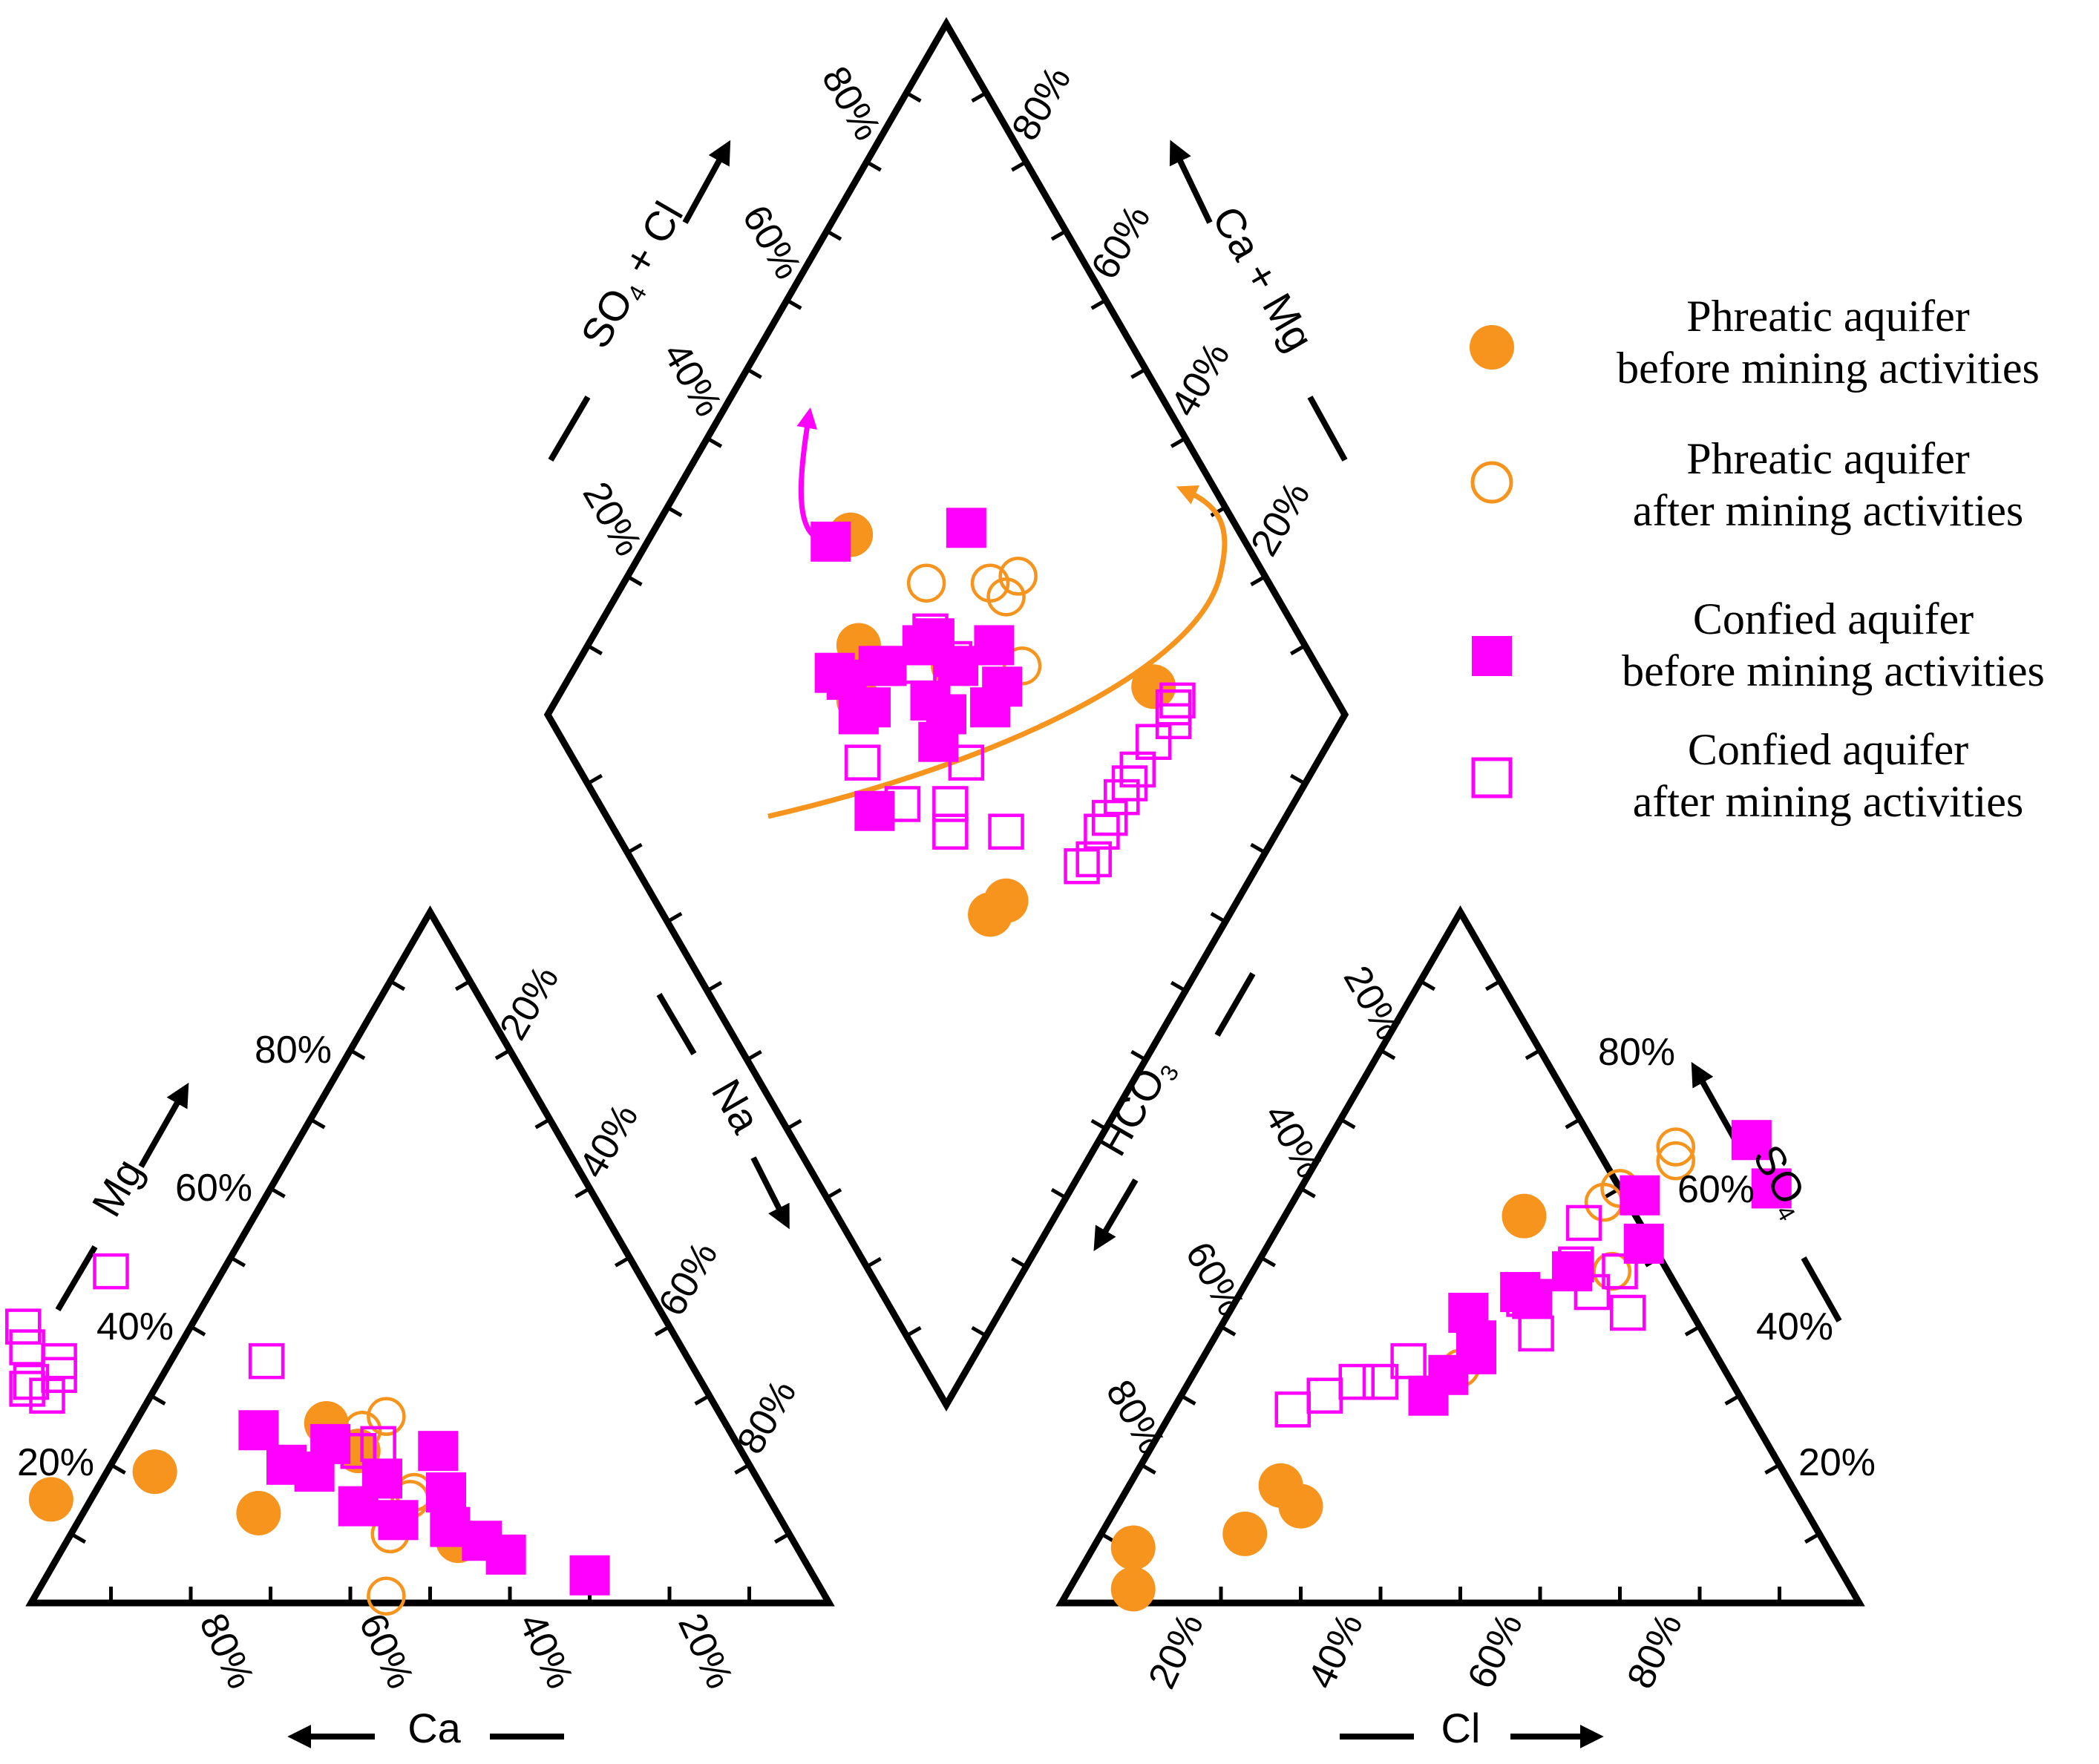 This screenshot has width=2099, height=1764. What do you see at coordinates (135, 1326) in the screenshot?
I see `cation-left-tick-40: 40%` at bounding box center [135, 1326].